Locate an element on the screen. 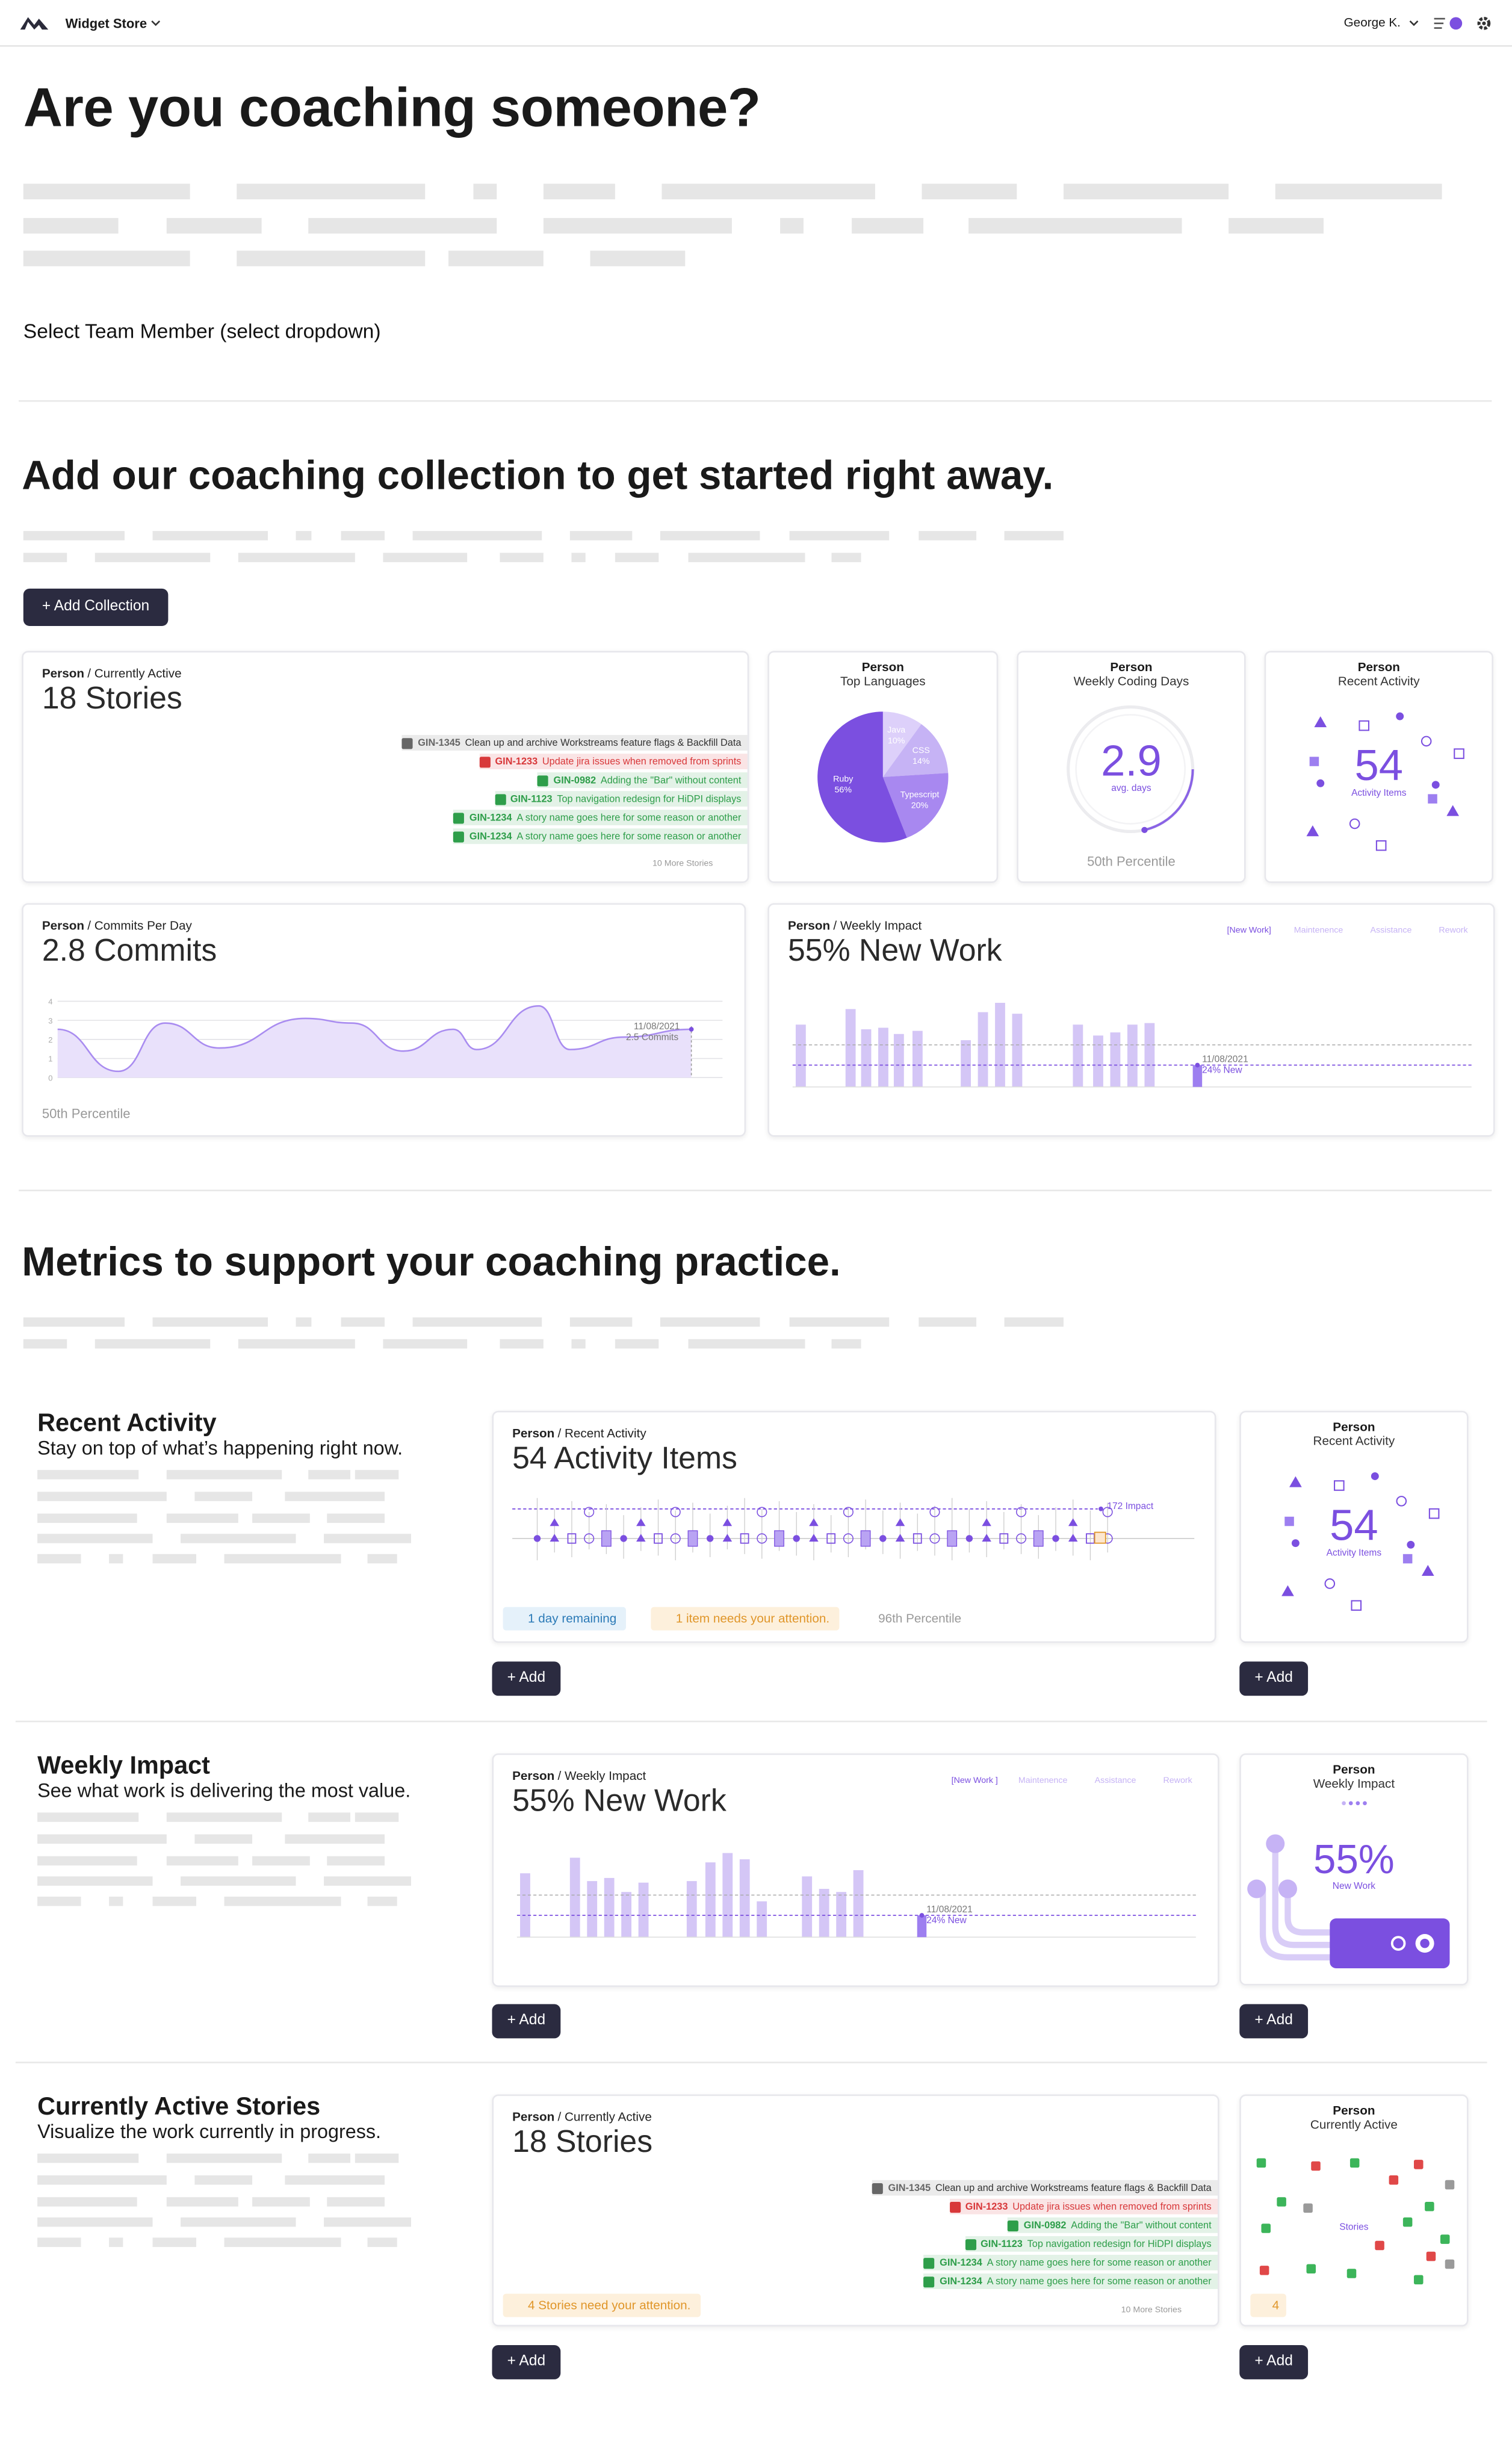 The image size is (1512, 2439). slice-name: Java is located at coordinates (896, 730).